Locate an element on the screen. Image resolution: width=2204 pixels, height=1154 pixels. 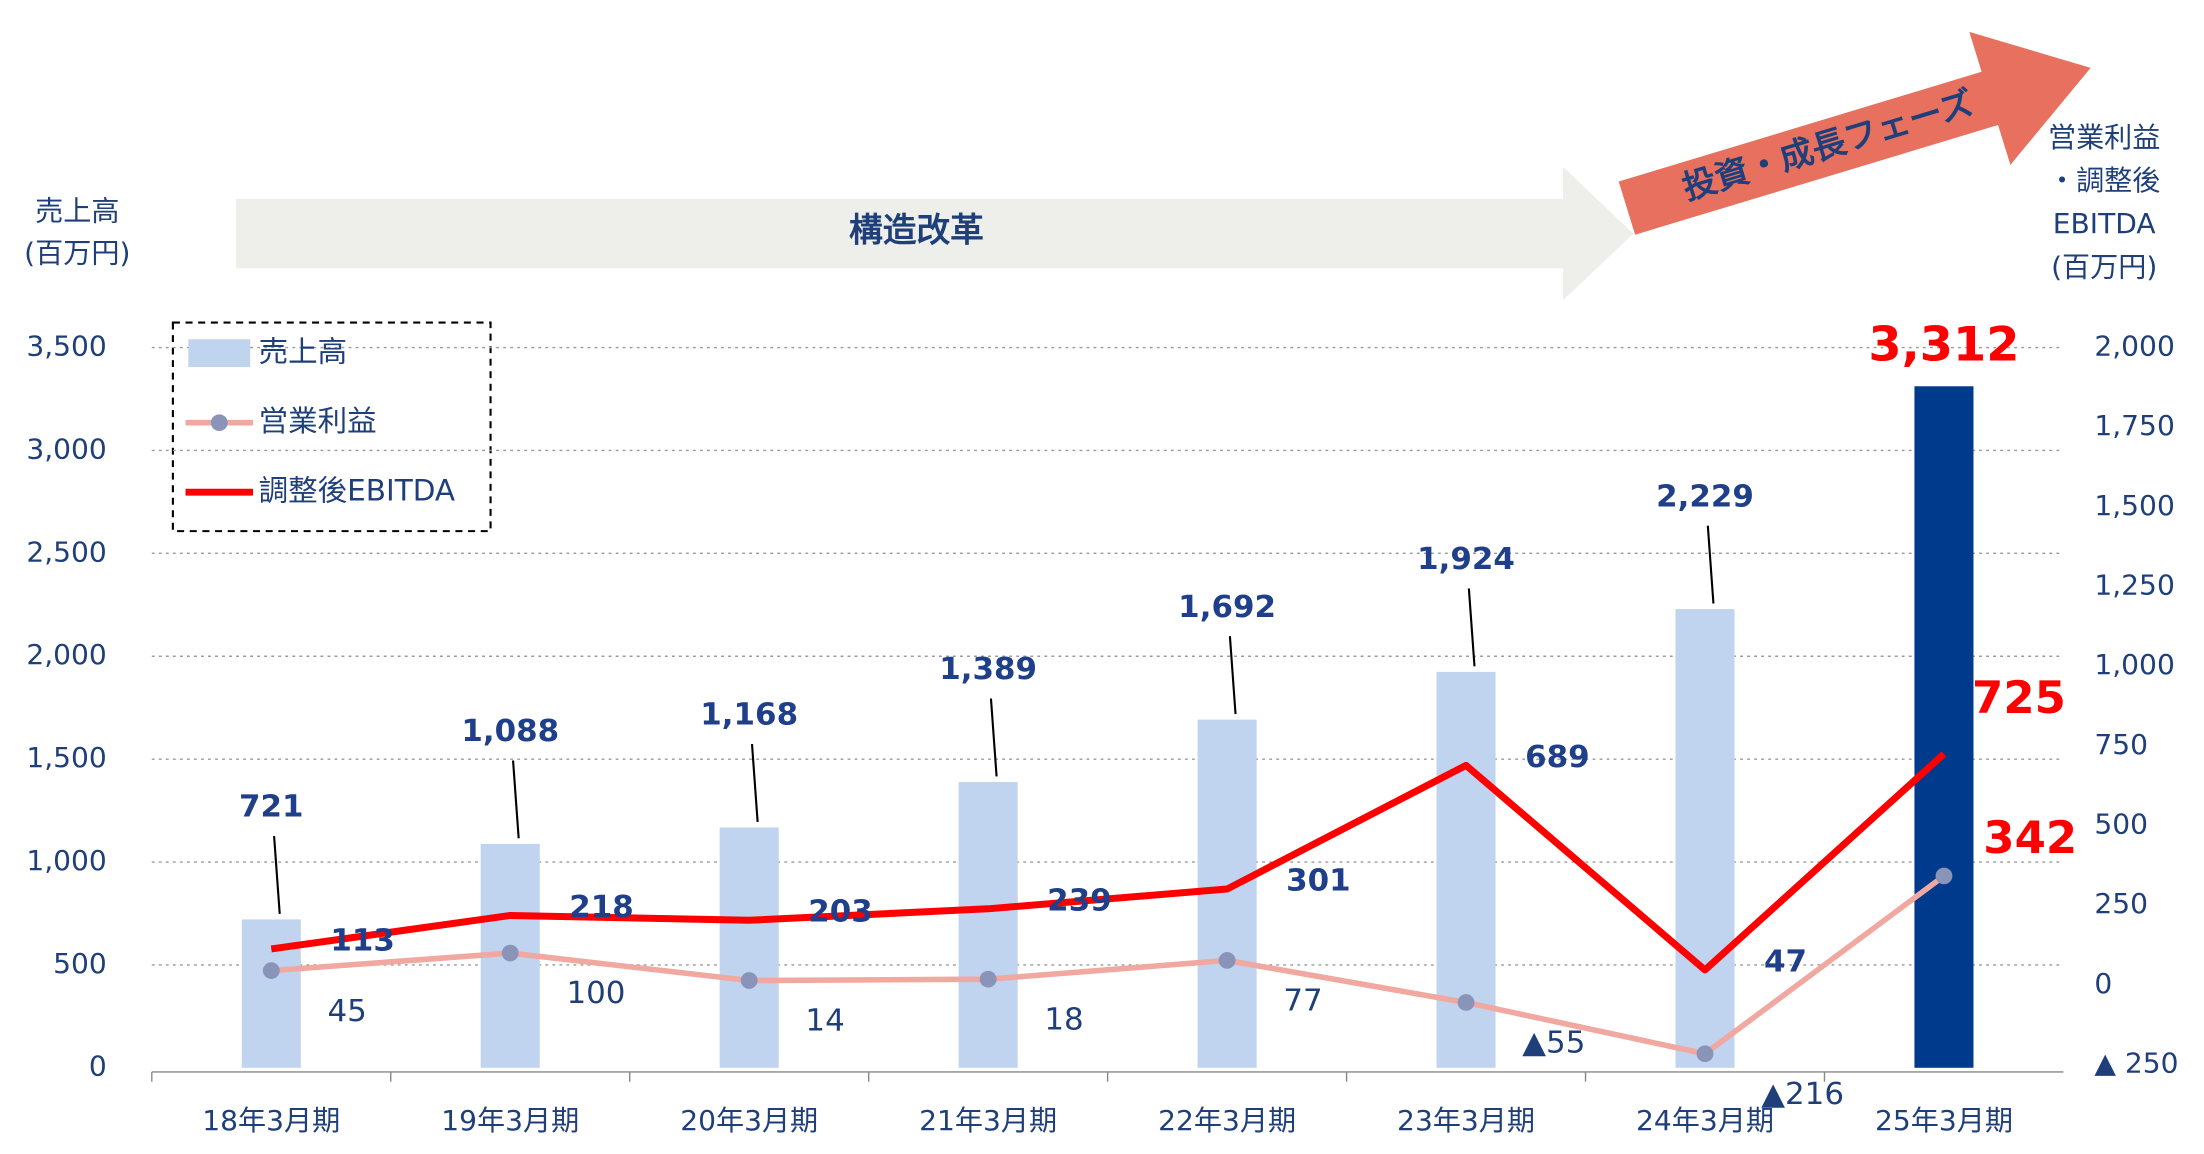
bar-label: 721 is located at coordinates (271, 807).